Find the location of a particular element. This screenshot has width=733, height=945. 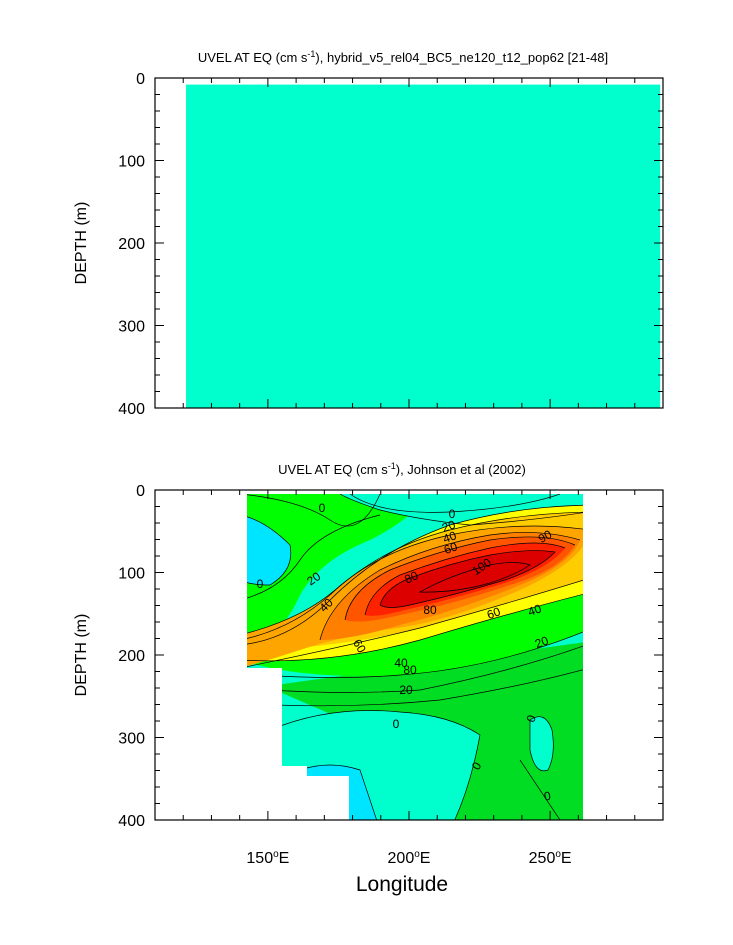

panel-top-ylabel: DEPTH (m) is located at coordinates (81, 243).